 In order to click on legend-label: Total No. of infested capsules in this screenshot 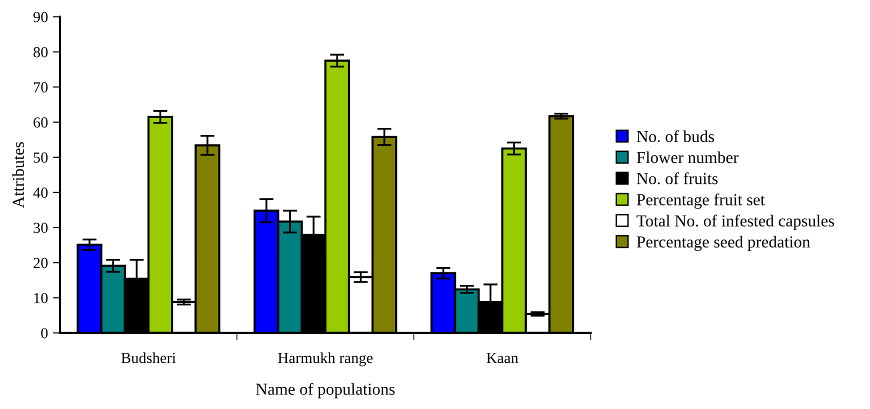, I will do `click(735, 222)`.